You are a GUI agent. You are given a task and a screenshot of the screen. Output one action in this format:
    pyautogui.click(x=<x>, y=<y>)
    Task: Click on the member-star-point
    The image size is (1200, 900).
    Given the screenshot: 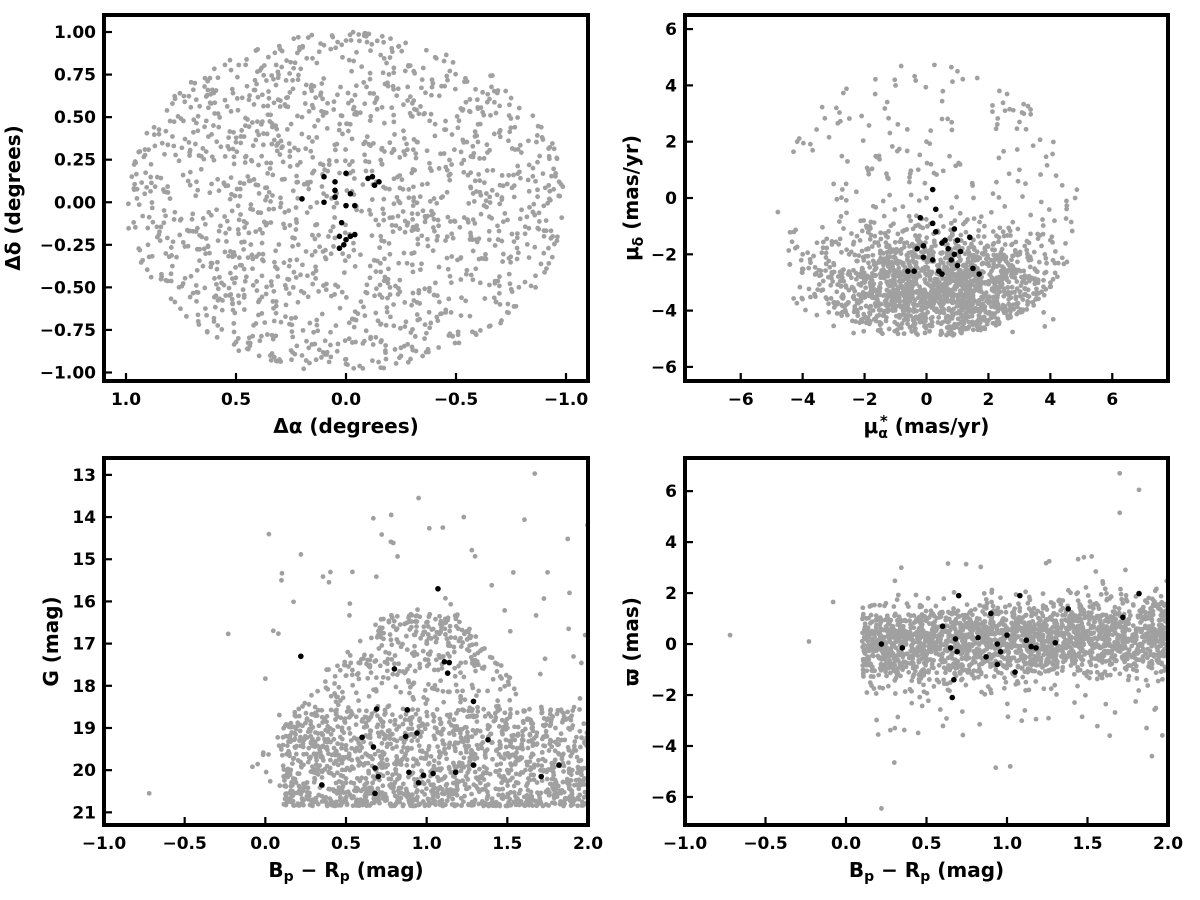 What is the action you would take?
    pyautogui.click(x=948, y=248)
    